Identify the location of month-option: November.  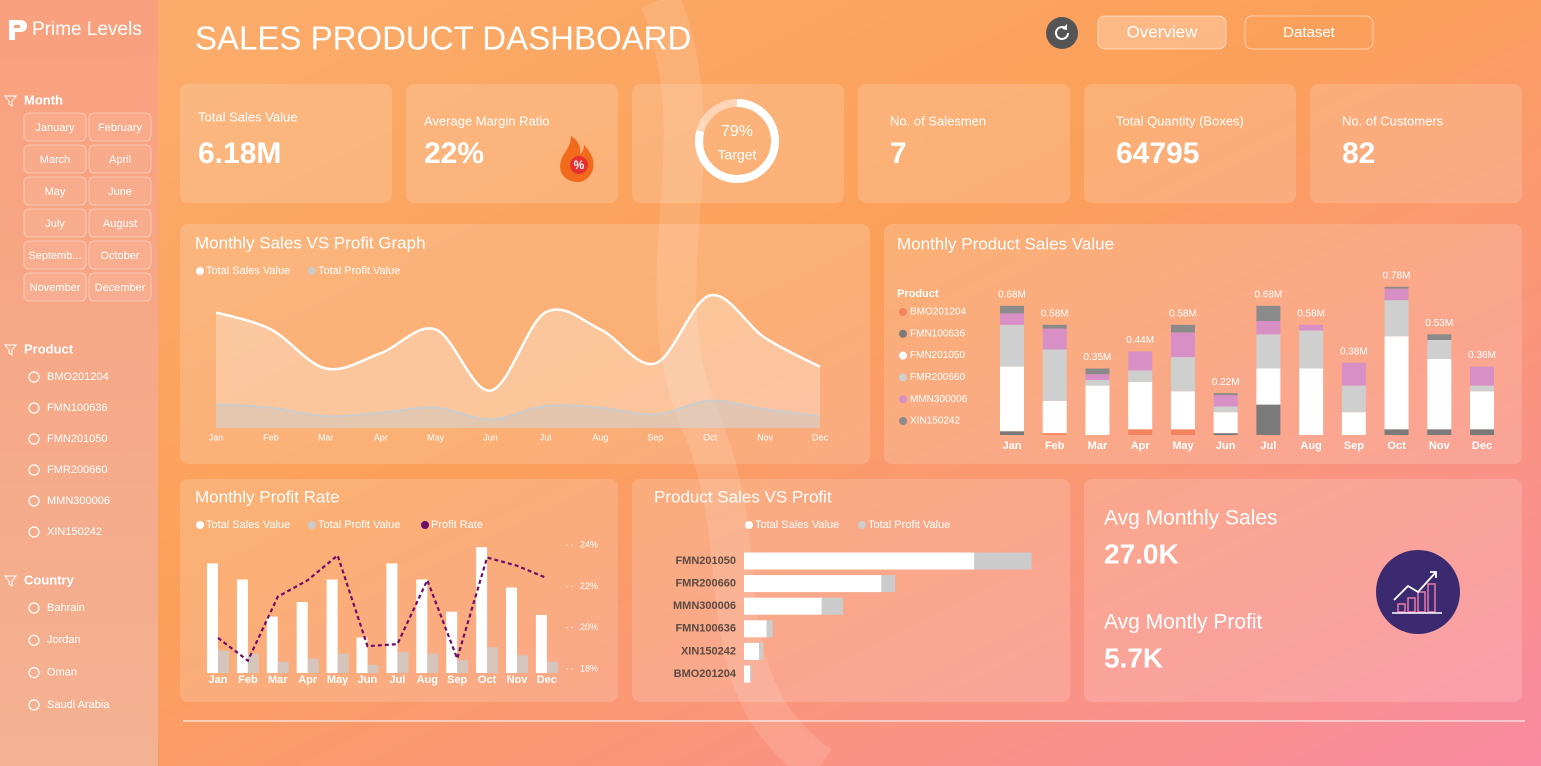
(55, 288).